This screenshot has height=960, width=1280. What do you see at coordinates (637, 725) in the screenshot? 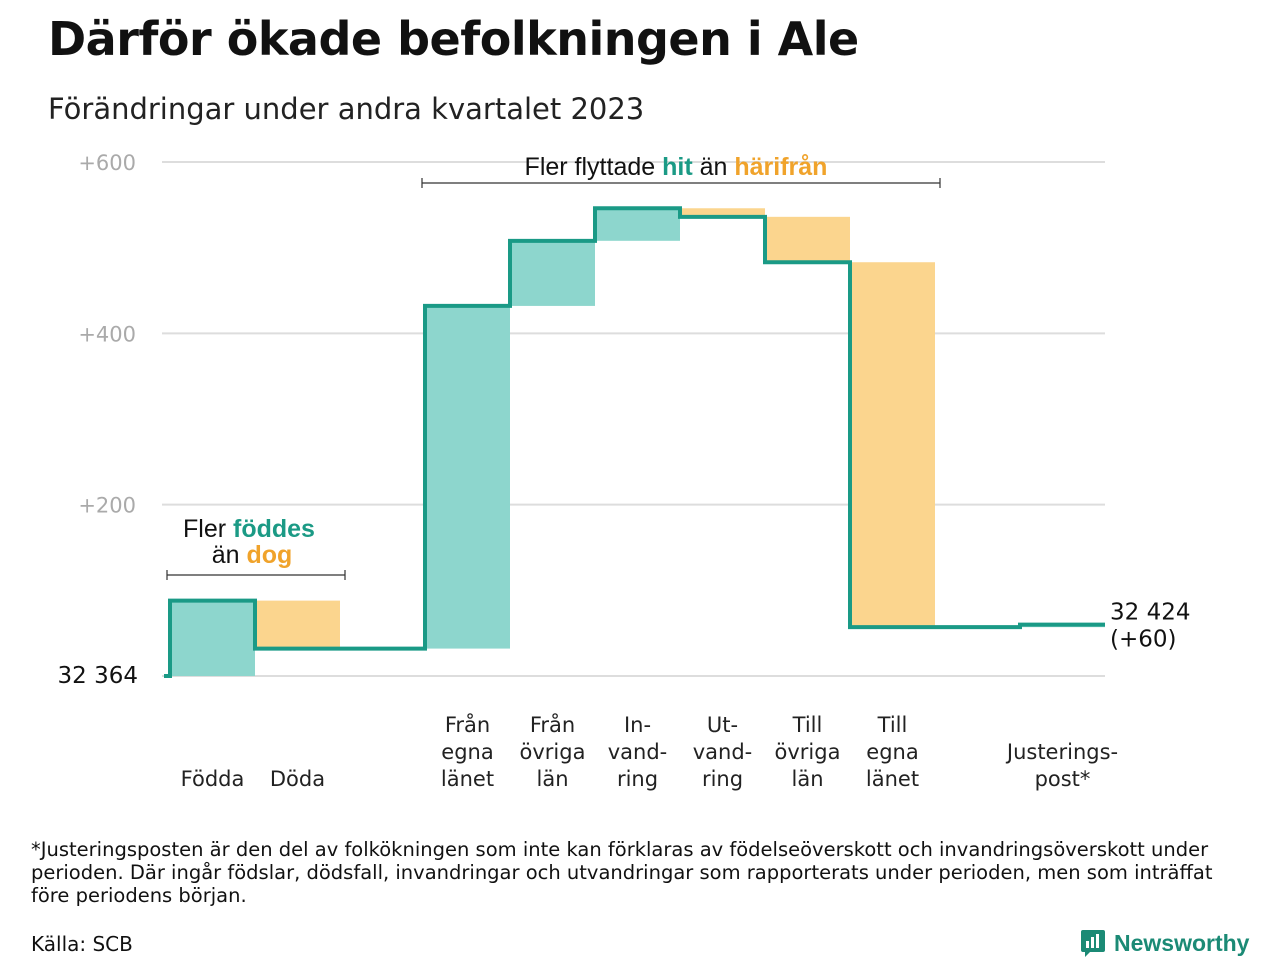
I see `category-label: In-` at bounding box center [637, 725].